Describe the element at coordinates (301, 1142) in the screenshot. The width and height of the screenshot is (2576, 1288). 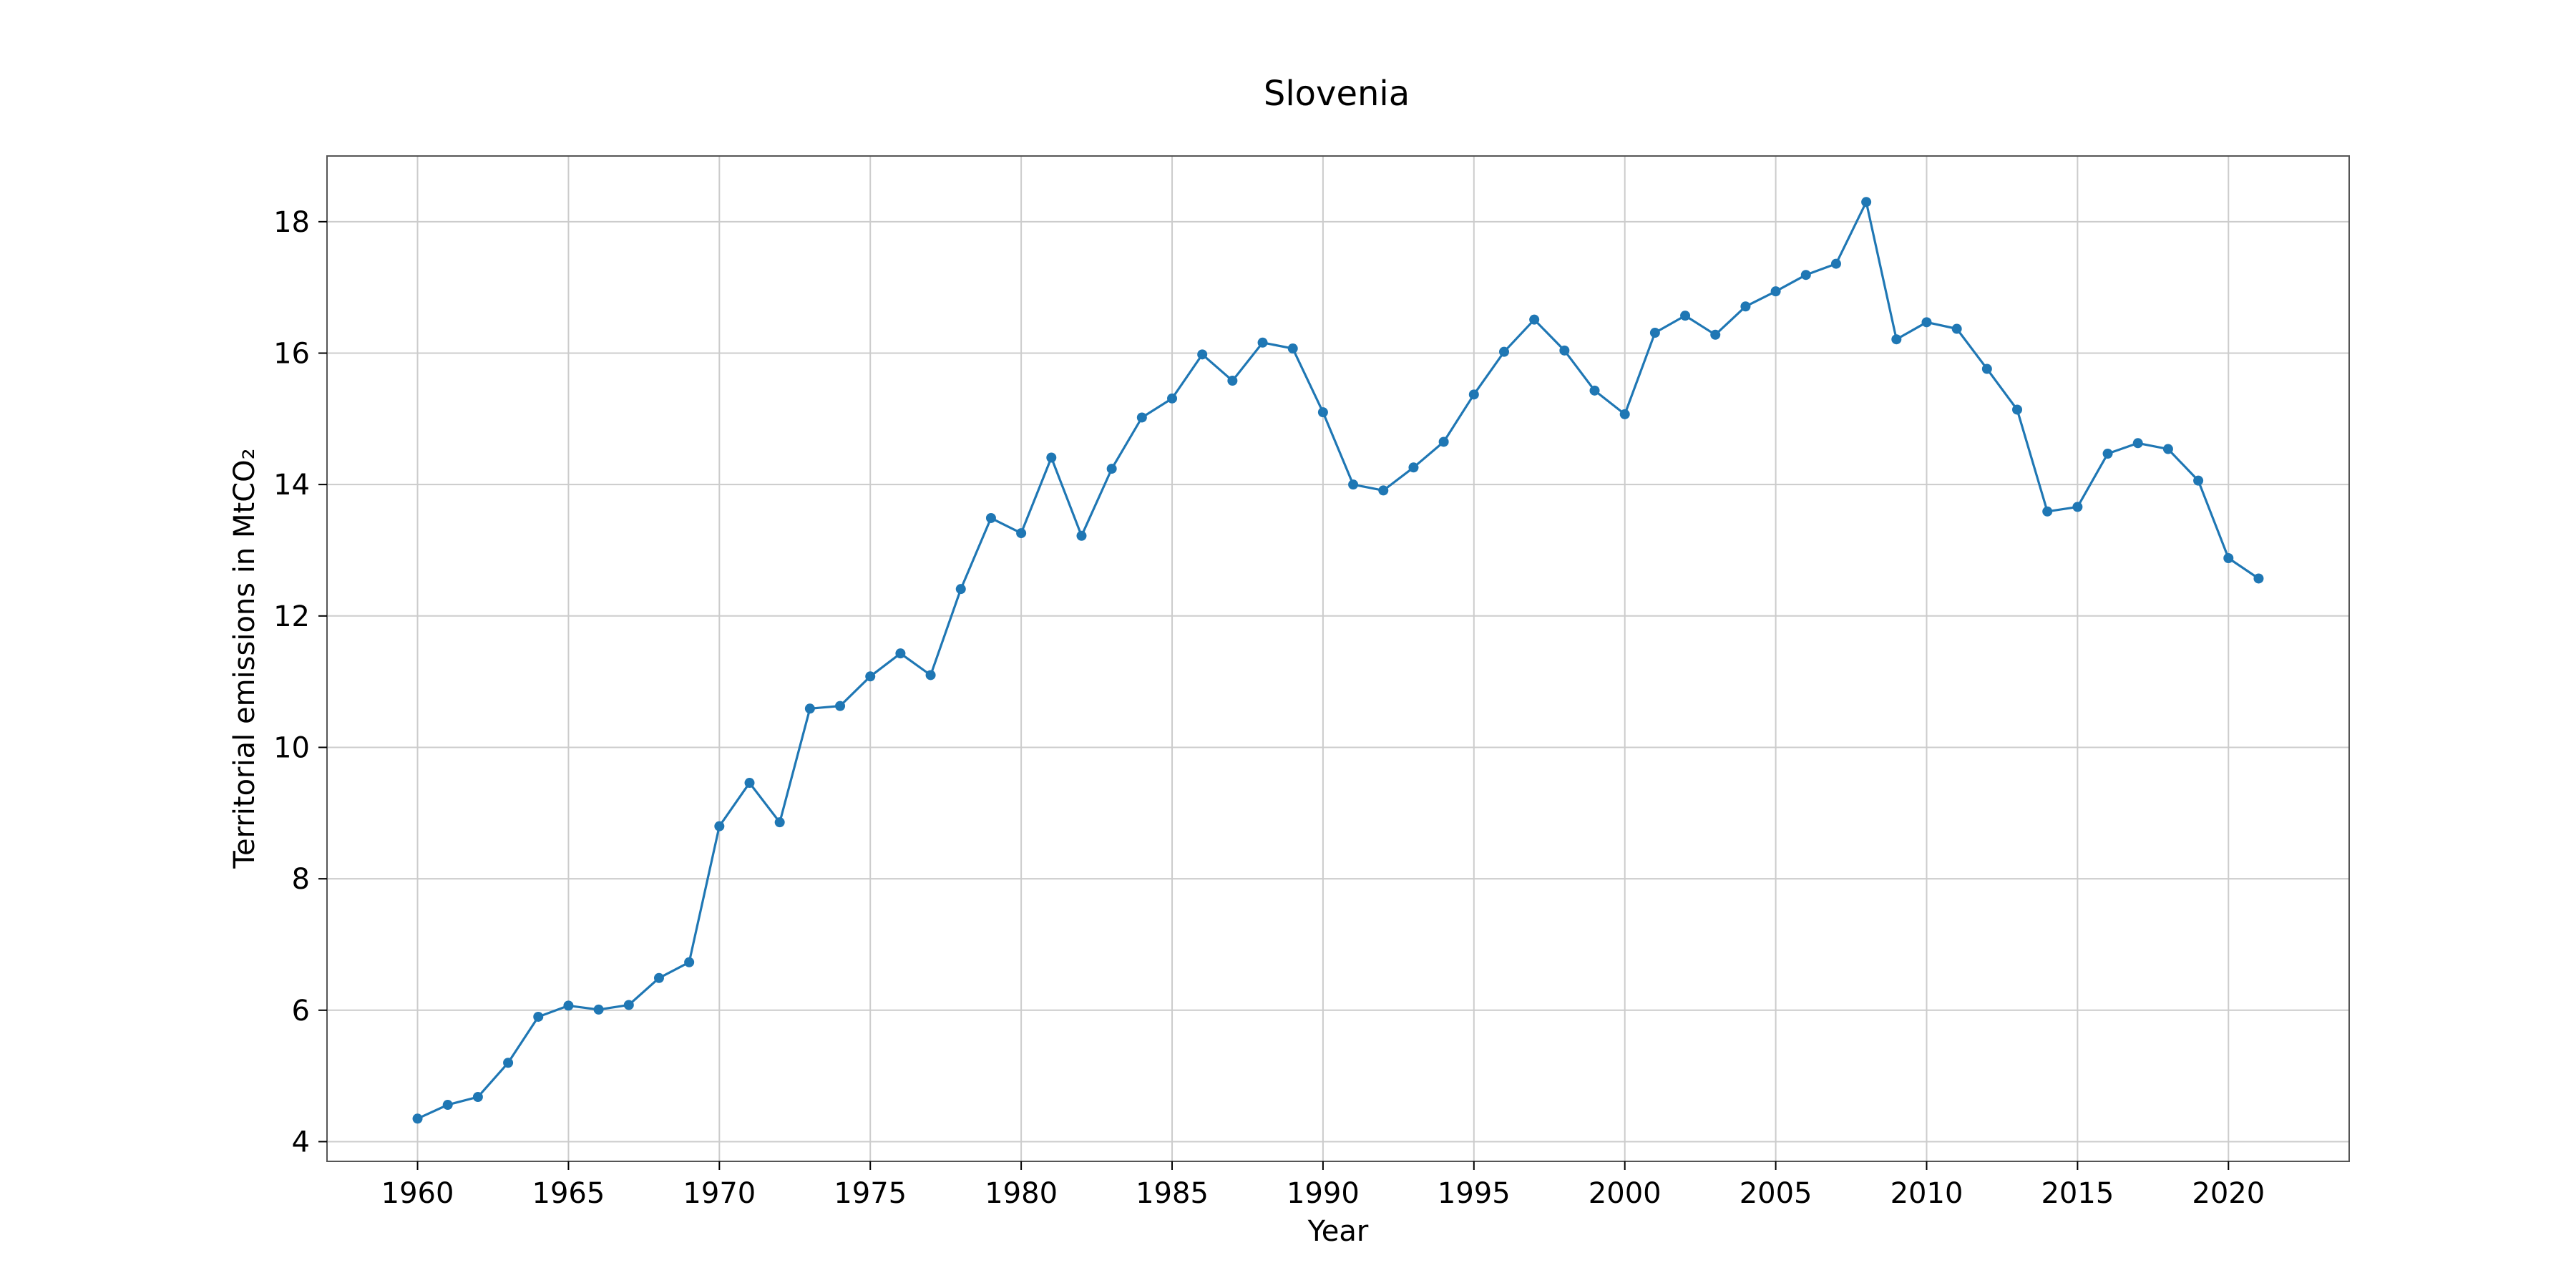
I see `y-tick-label: 4` at that location.